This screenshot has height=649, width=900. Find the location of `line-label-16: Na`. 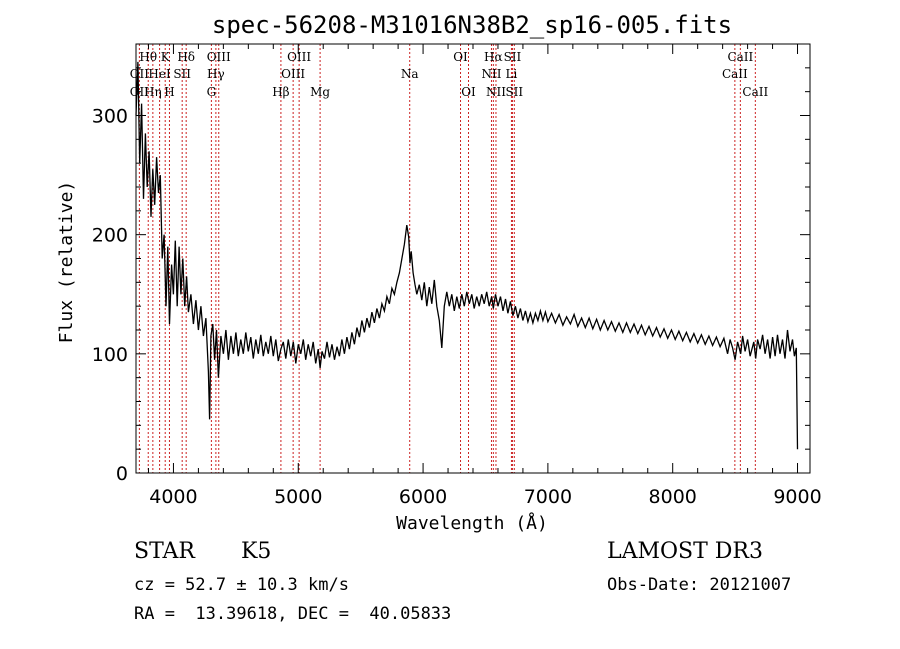

line-label-16: Na is located at coordinates (410, 74).